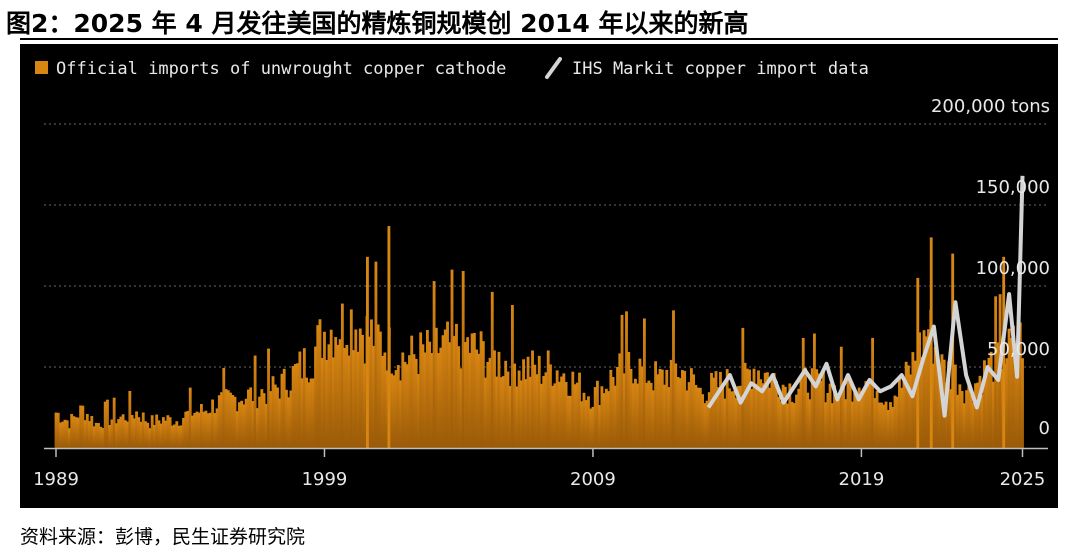 Image resolution: width=1080 pixels, height=551 pixels. What do you see at coordinates (539, 39) in the screenshot?
I see `title-divider` at bounding box center [539, 39].